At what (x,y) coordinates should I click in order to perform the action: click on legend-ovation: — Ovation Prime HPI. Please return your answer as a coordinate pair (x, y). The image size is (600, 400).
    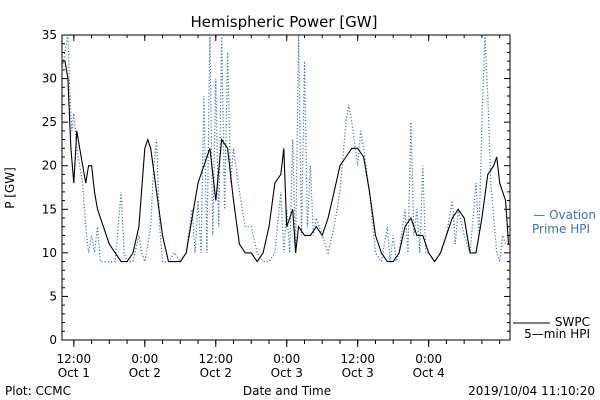
    Looking at the image, I should click on (564, 222).